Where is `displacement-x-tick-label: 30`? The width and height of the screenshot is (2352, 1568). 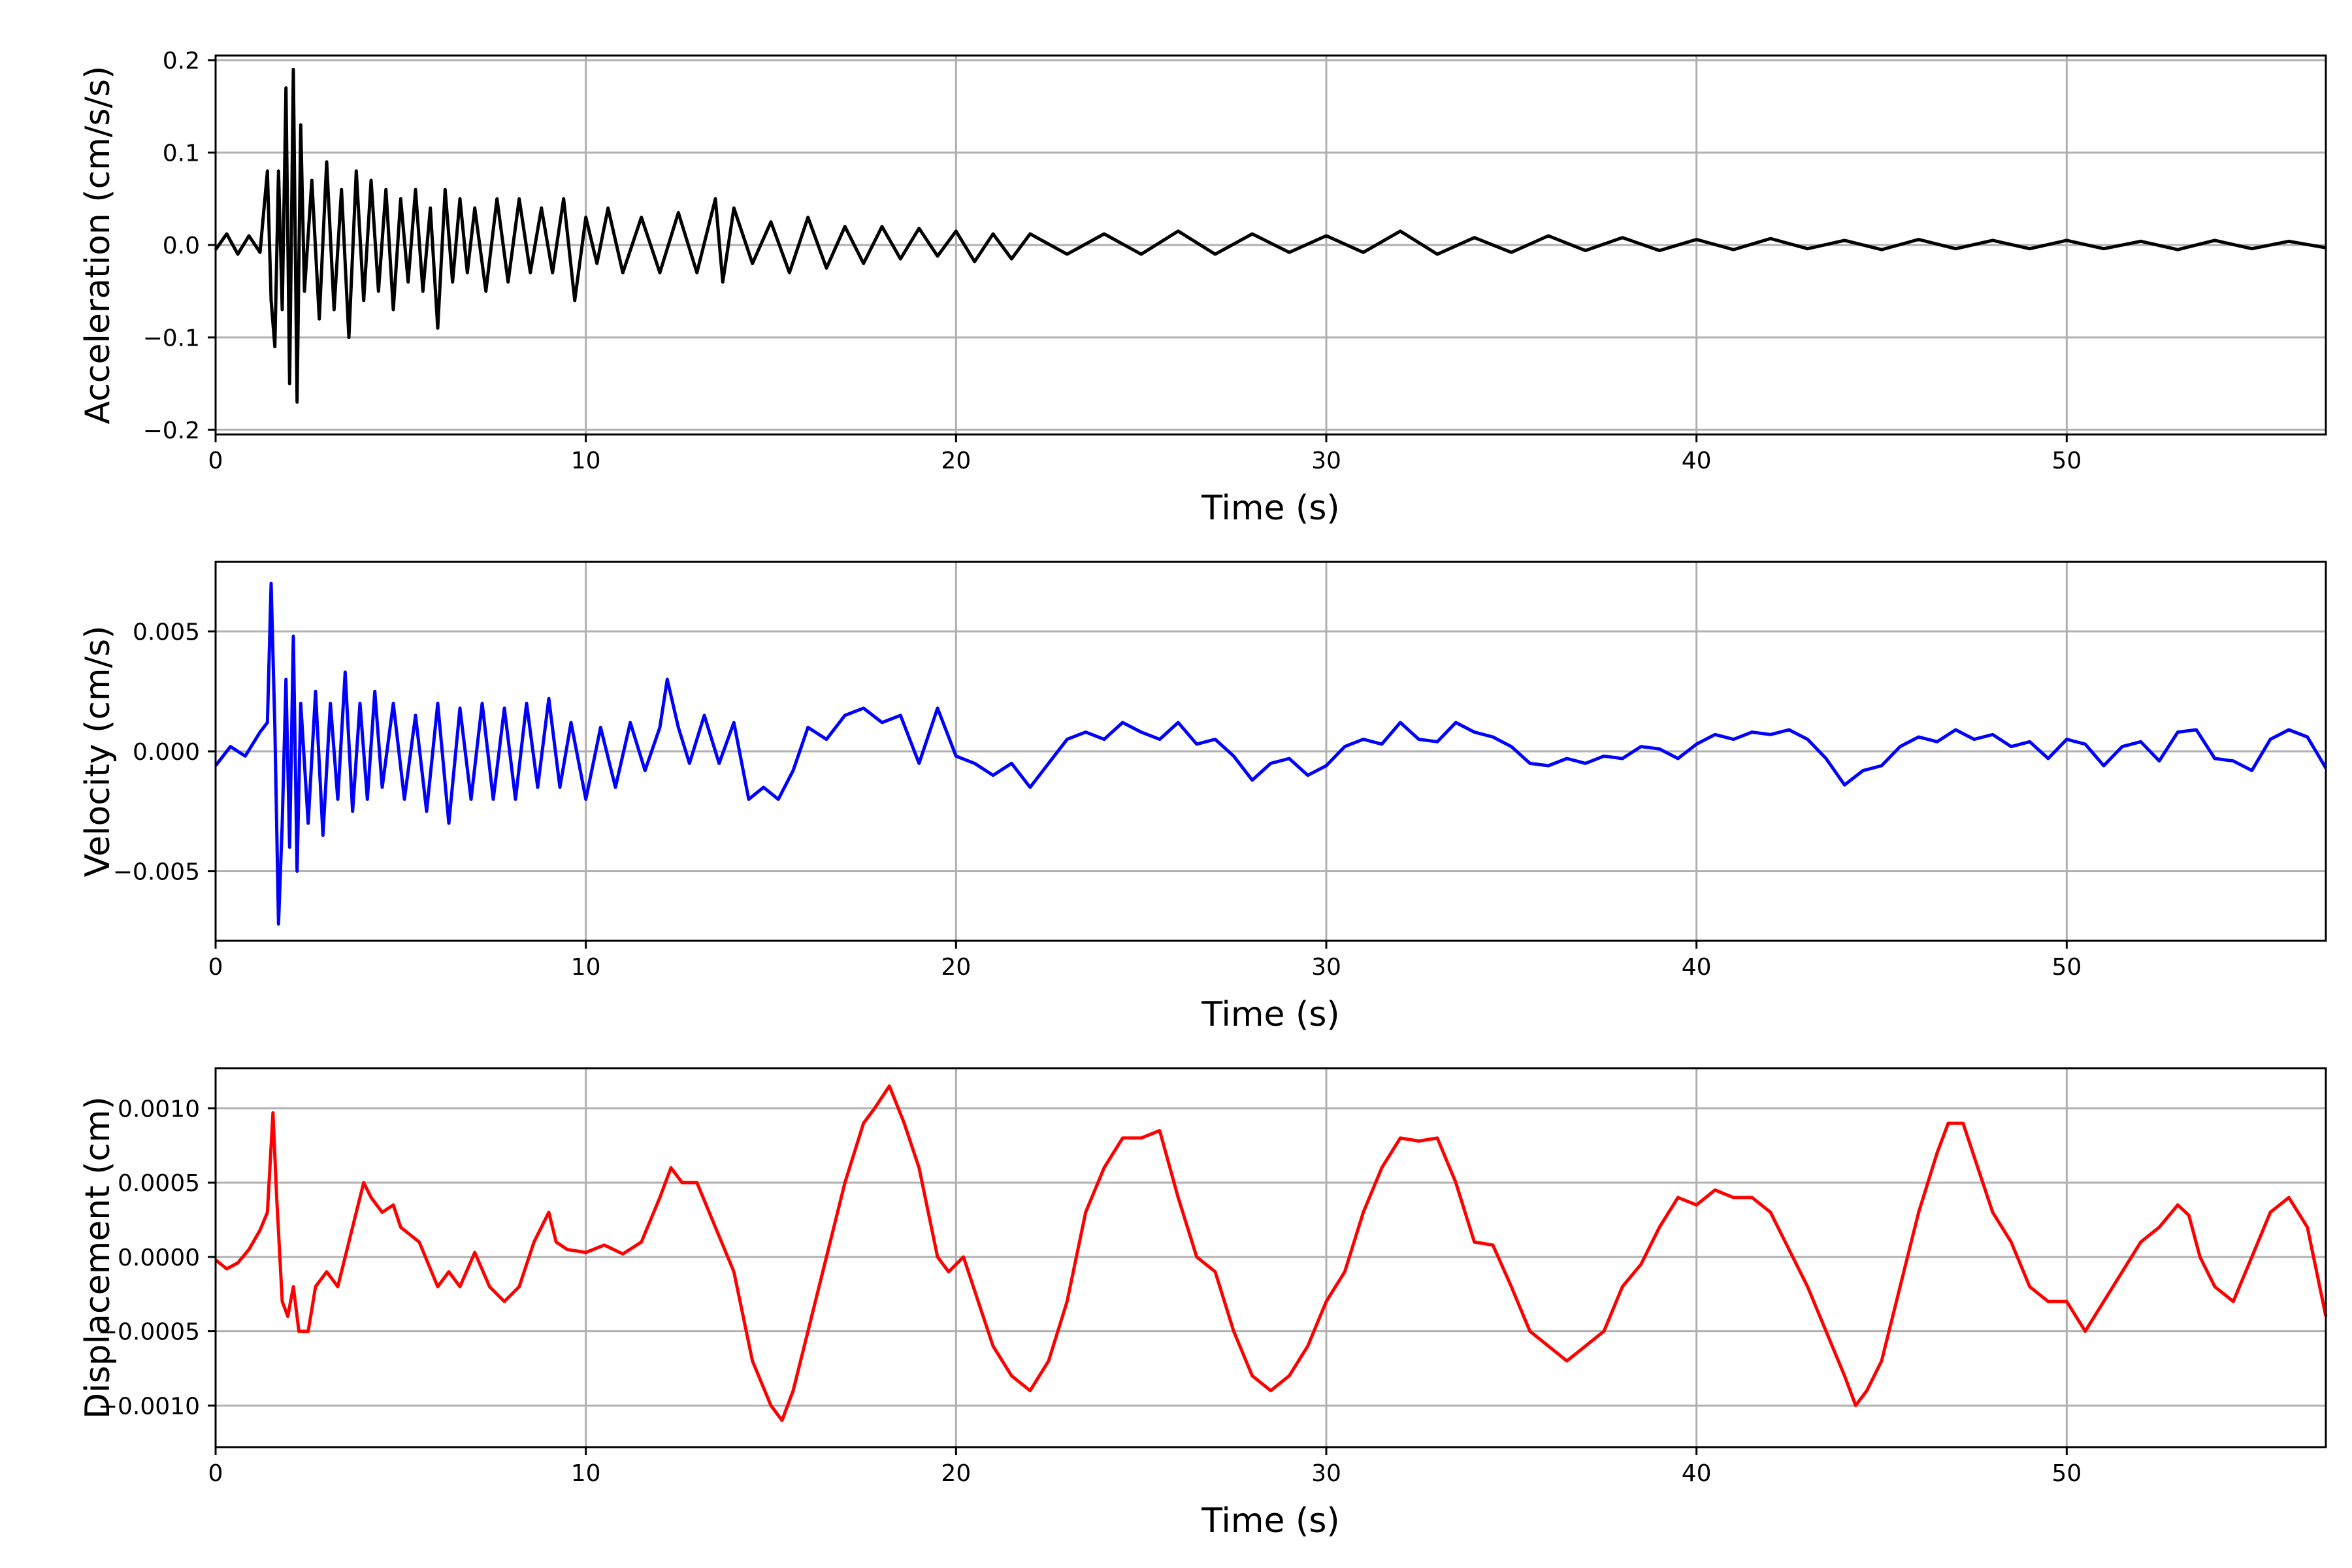
displacement-x-tick-label: 30 is located at coordinates (1326, 1473).